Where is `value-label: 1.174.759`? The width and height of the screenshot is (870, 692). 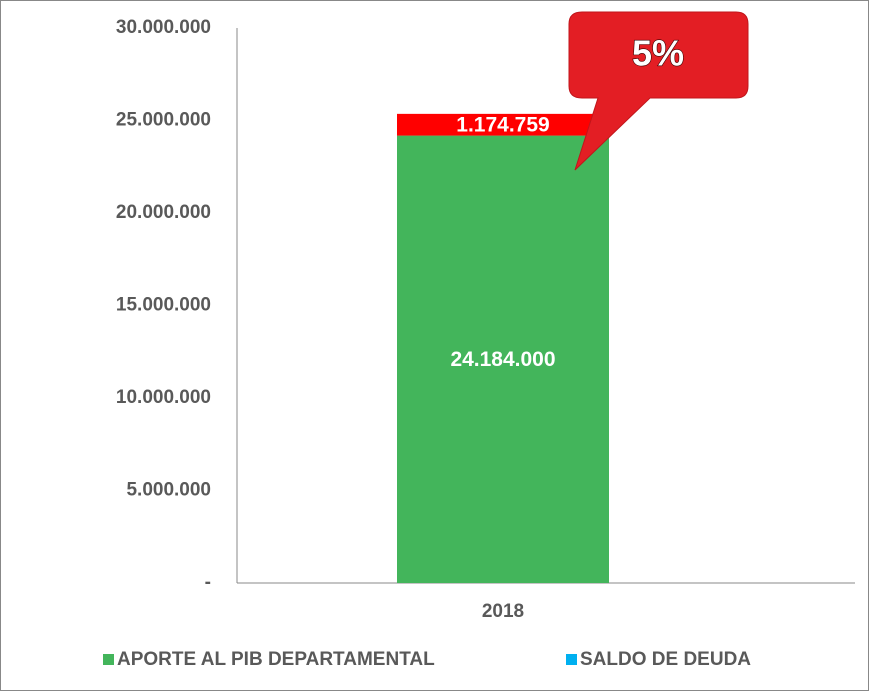 value-label: 1.174.759 is located at coordinates (502, 124).